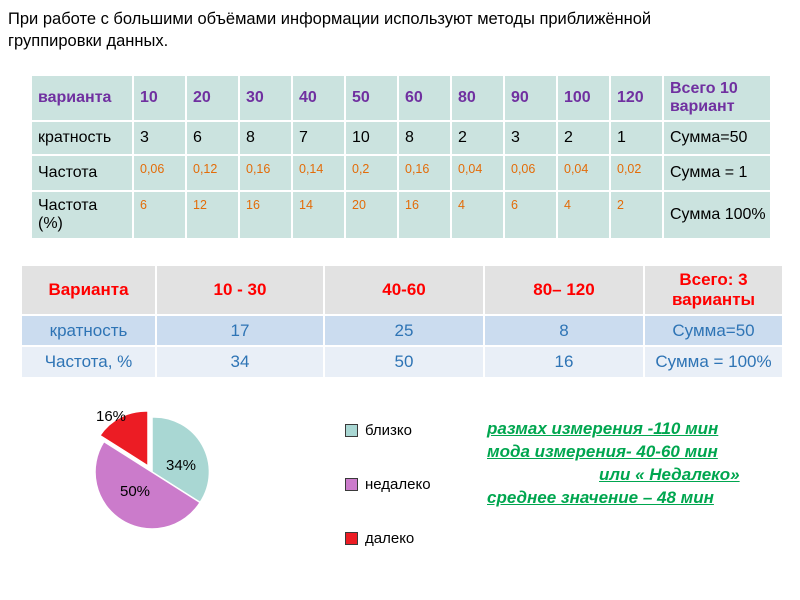 The width and height of the screenshot is (800, 600). I want to click on pie-chart: 16% 34% 50%, so click(157, 474).